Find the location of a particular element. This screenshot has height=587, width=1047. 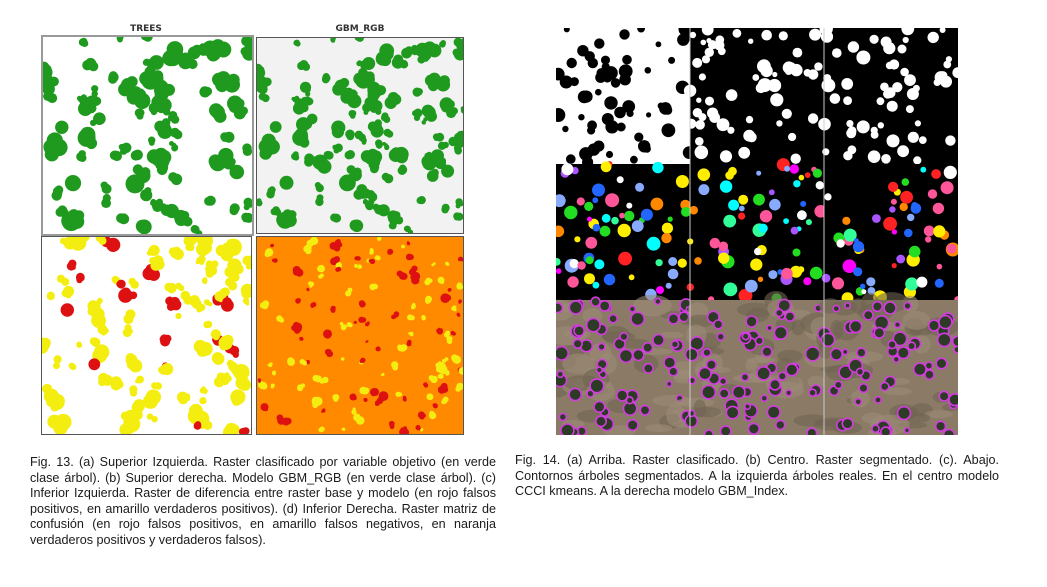

gbm-rgb-raster-image is located at coordinates (360, 135).